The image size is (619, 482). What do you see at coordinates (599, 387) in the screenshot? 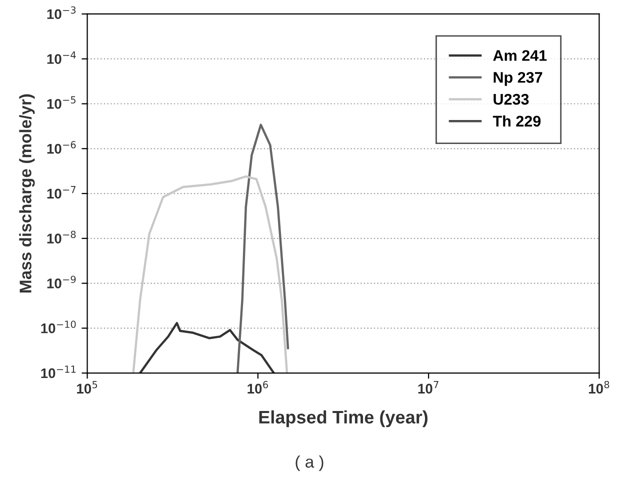
I see `x-tick-label: 10$^{8}$` at bounding box center [599, 387].